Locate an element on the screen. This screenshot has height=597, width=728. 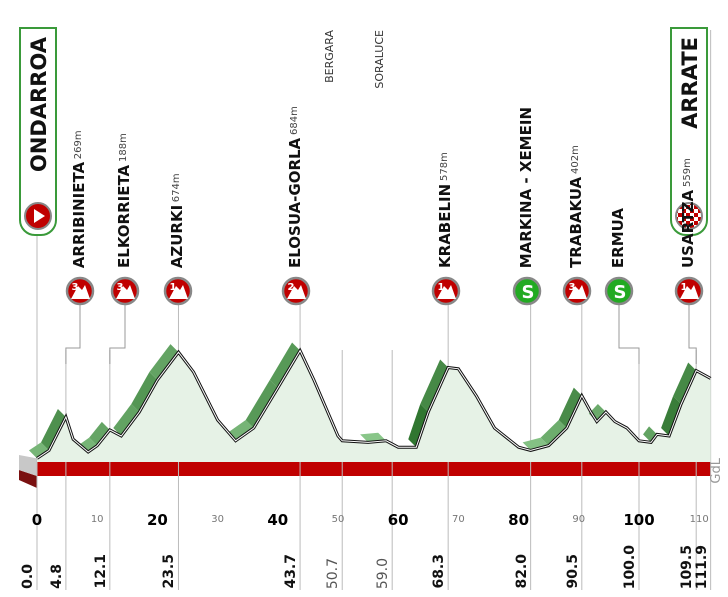
distance-label: 0.0 is located at coordinates (28, 576).